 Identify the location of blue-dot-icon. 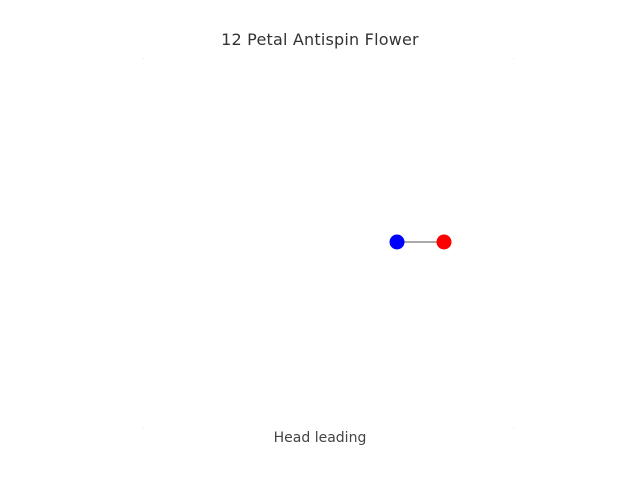
(397, 242).